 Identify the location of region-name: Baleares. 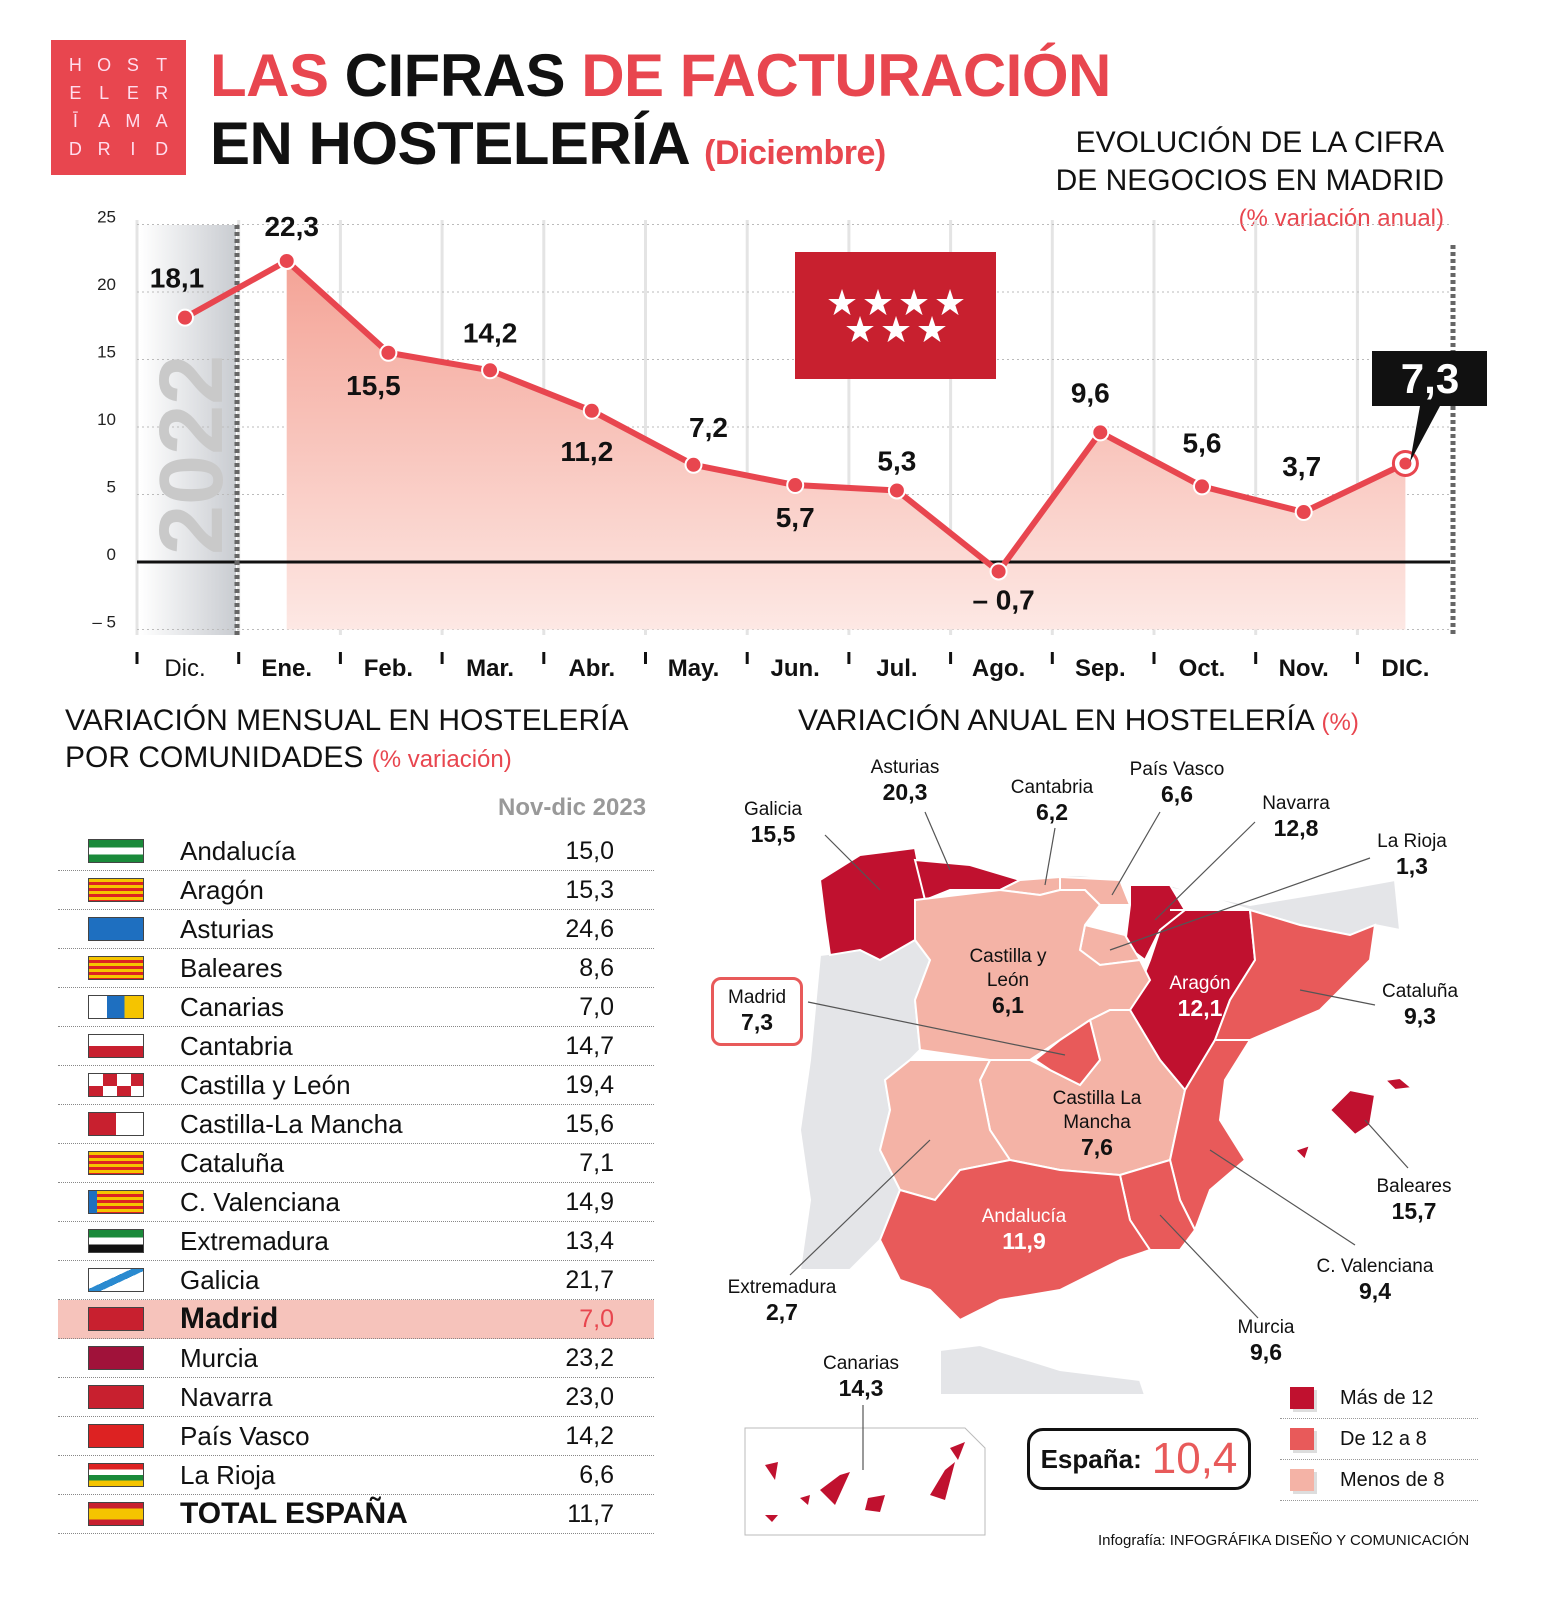
(231, 967).